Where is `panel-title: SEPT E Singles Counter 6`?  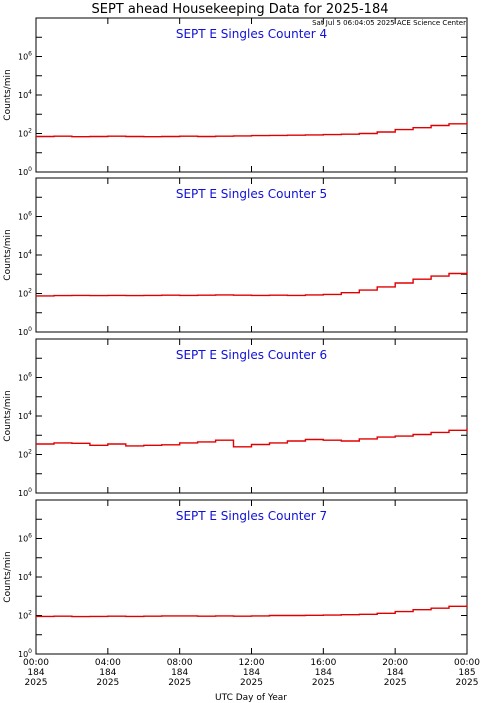
panel-title: SEPT E Singles Counter 6 is located at coordinates (251, 355).